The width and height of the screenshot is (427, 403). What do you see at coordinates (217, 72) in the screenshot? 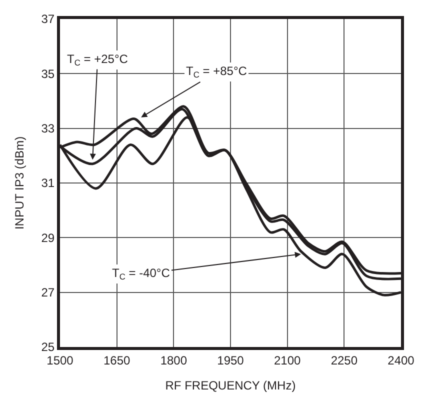
I see `annotation: T$_{C}$ = +85°C` at bounding box center [217, 72].